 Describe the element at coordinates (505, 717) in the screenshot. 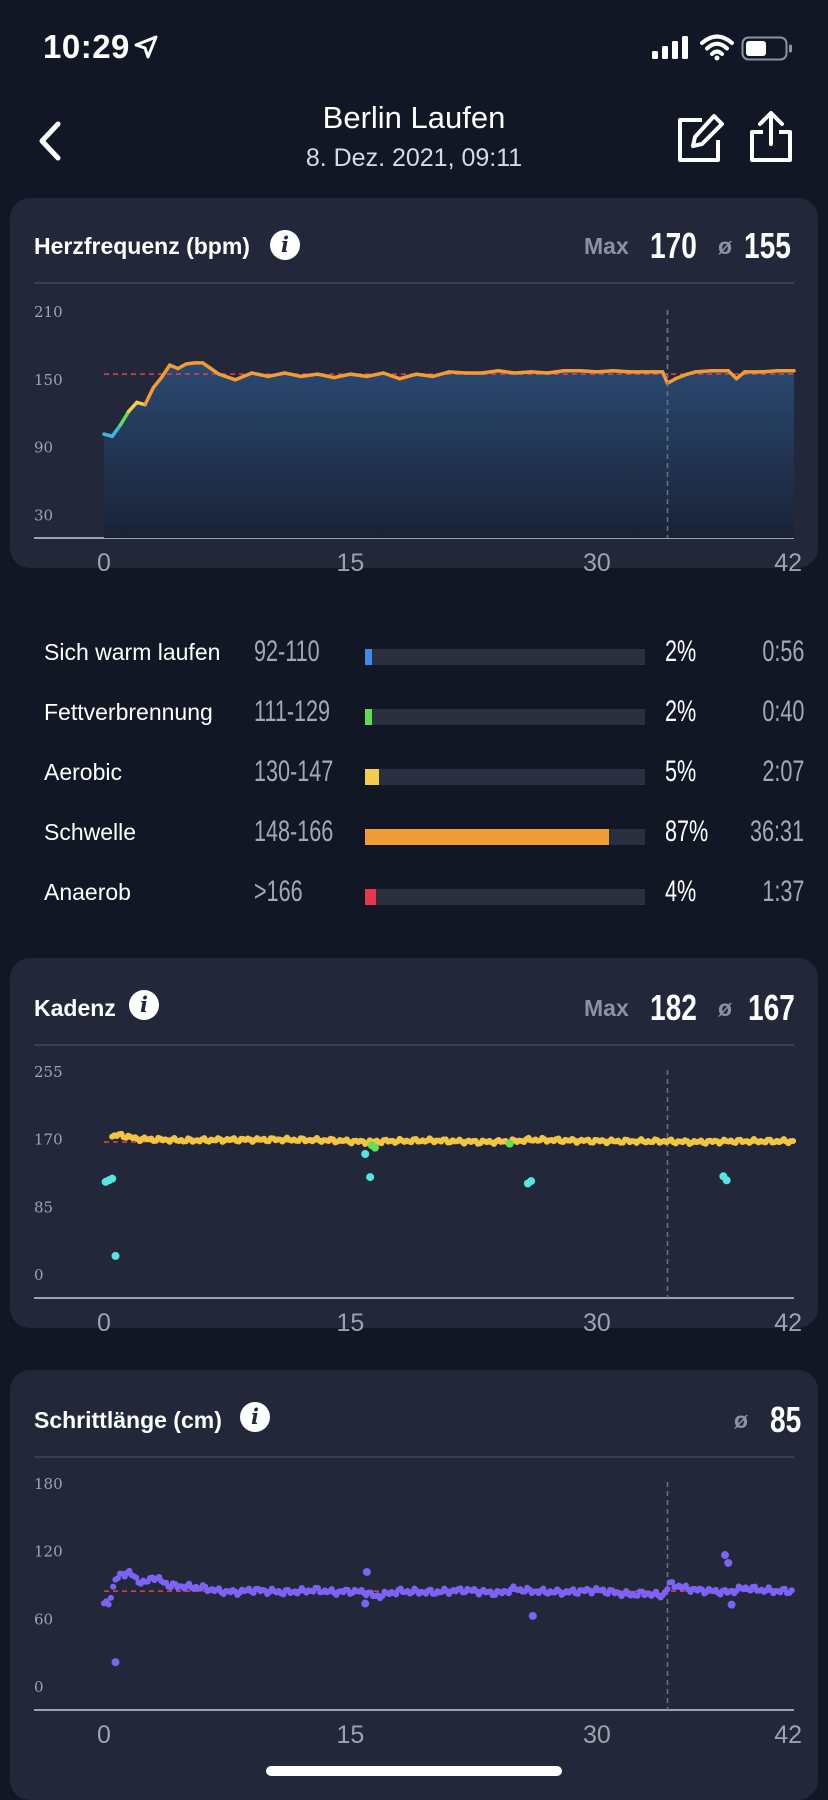

I see `zone-bar-track` at that location.